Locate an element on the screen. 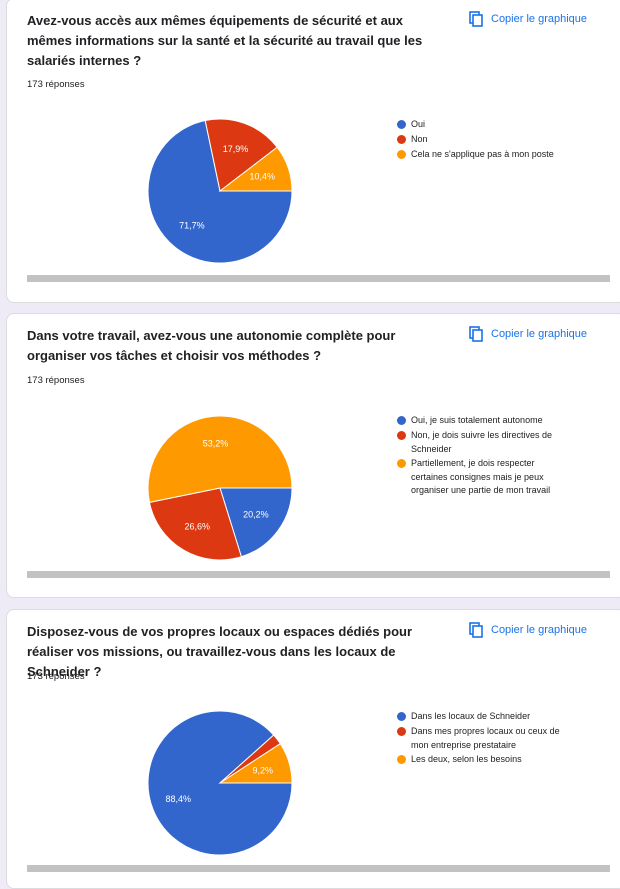  legend-item: Dans les locaux de Schneider is located at coordinates (484, 717).